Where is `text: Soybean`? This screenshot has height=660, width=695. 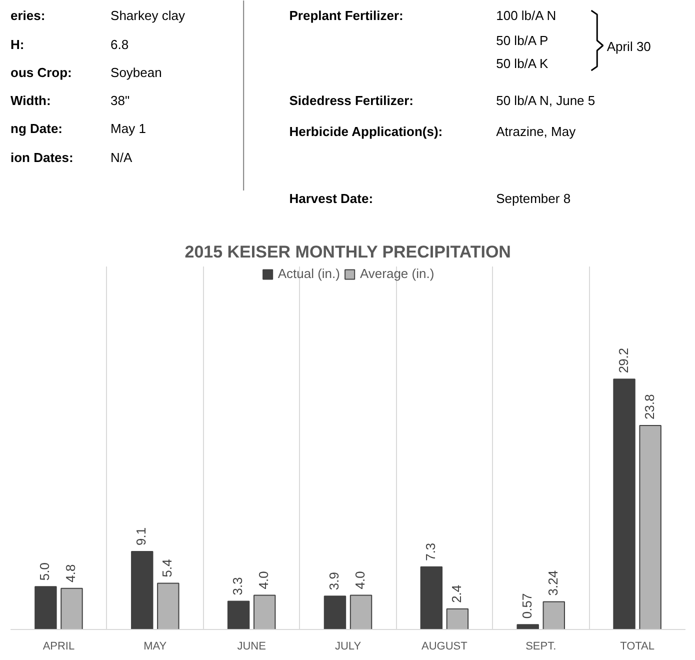
text: Soybean is located at coordinates (136, 72).